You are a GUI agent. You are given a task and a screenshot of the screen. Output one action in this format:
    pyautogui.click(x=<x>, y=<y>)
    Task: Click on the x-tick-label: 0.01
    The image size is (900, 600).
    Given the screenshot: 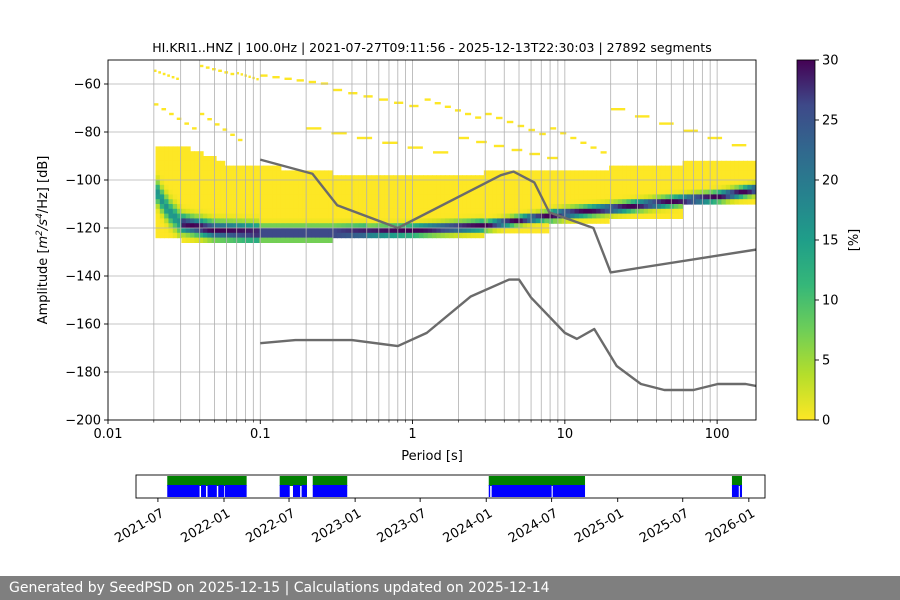 What is the action you would take?
    pyautogui.click(x=108, y=434)
    